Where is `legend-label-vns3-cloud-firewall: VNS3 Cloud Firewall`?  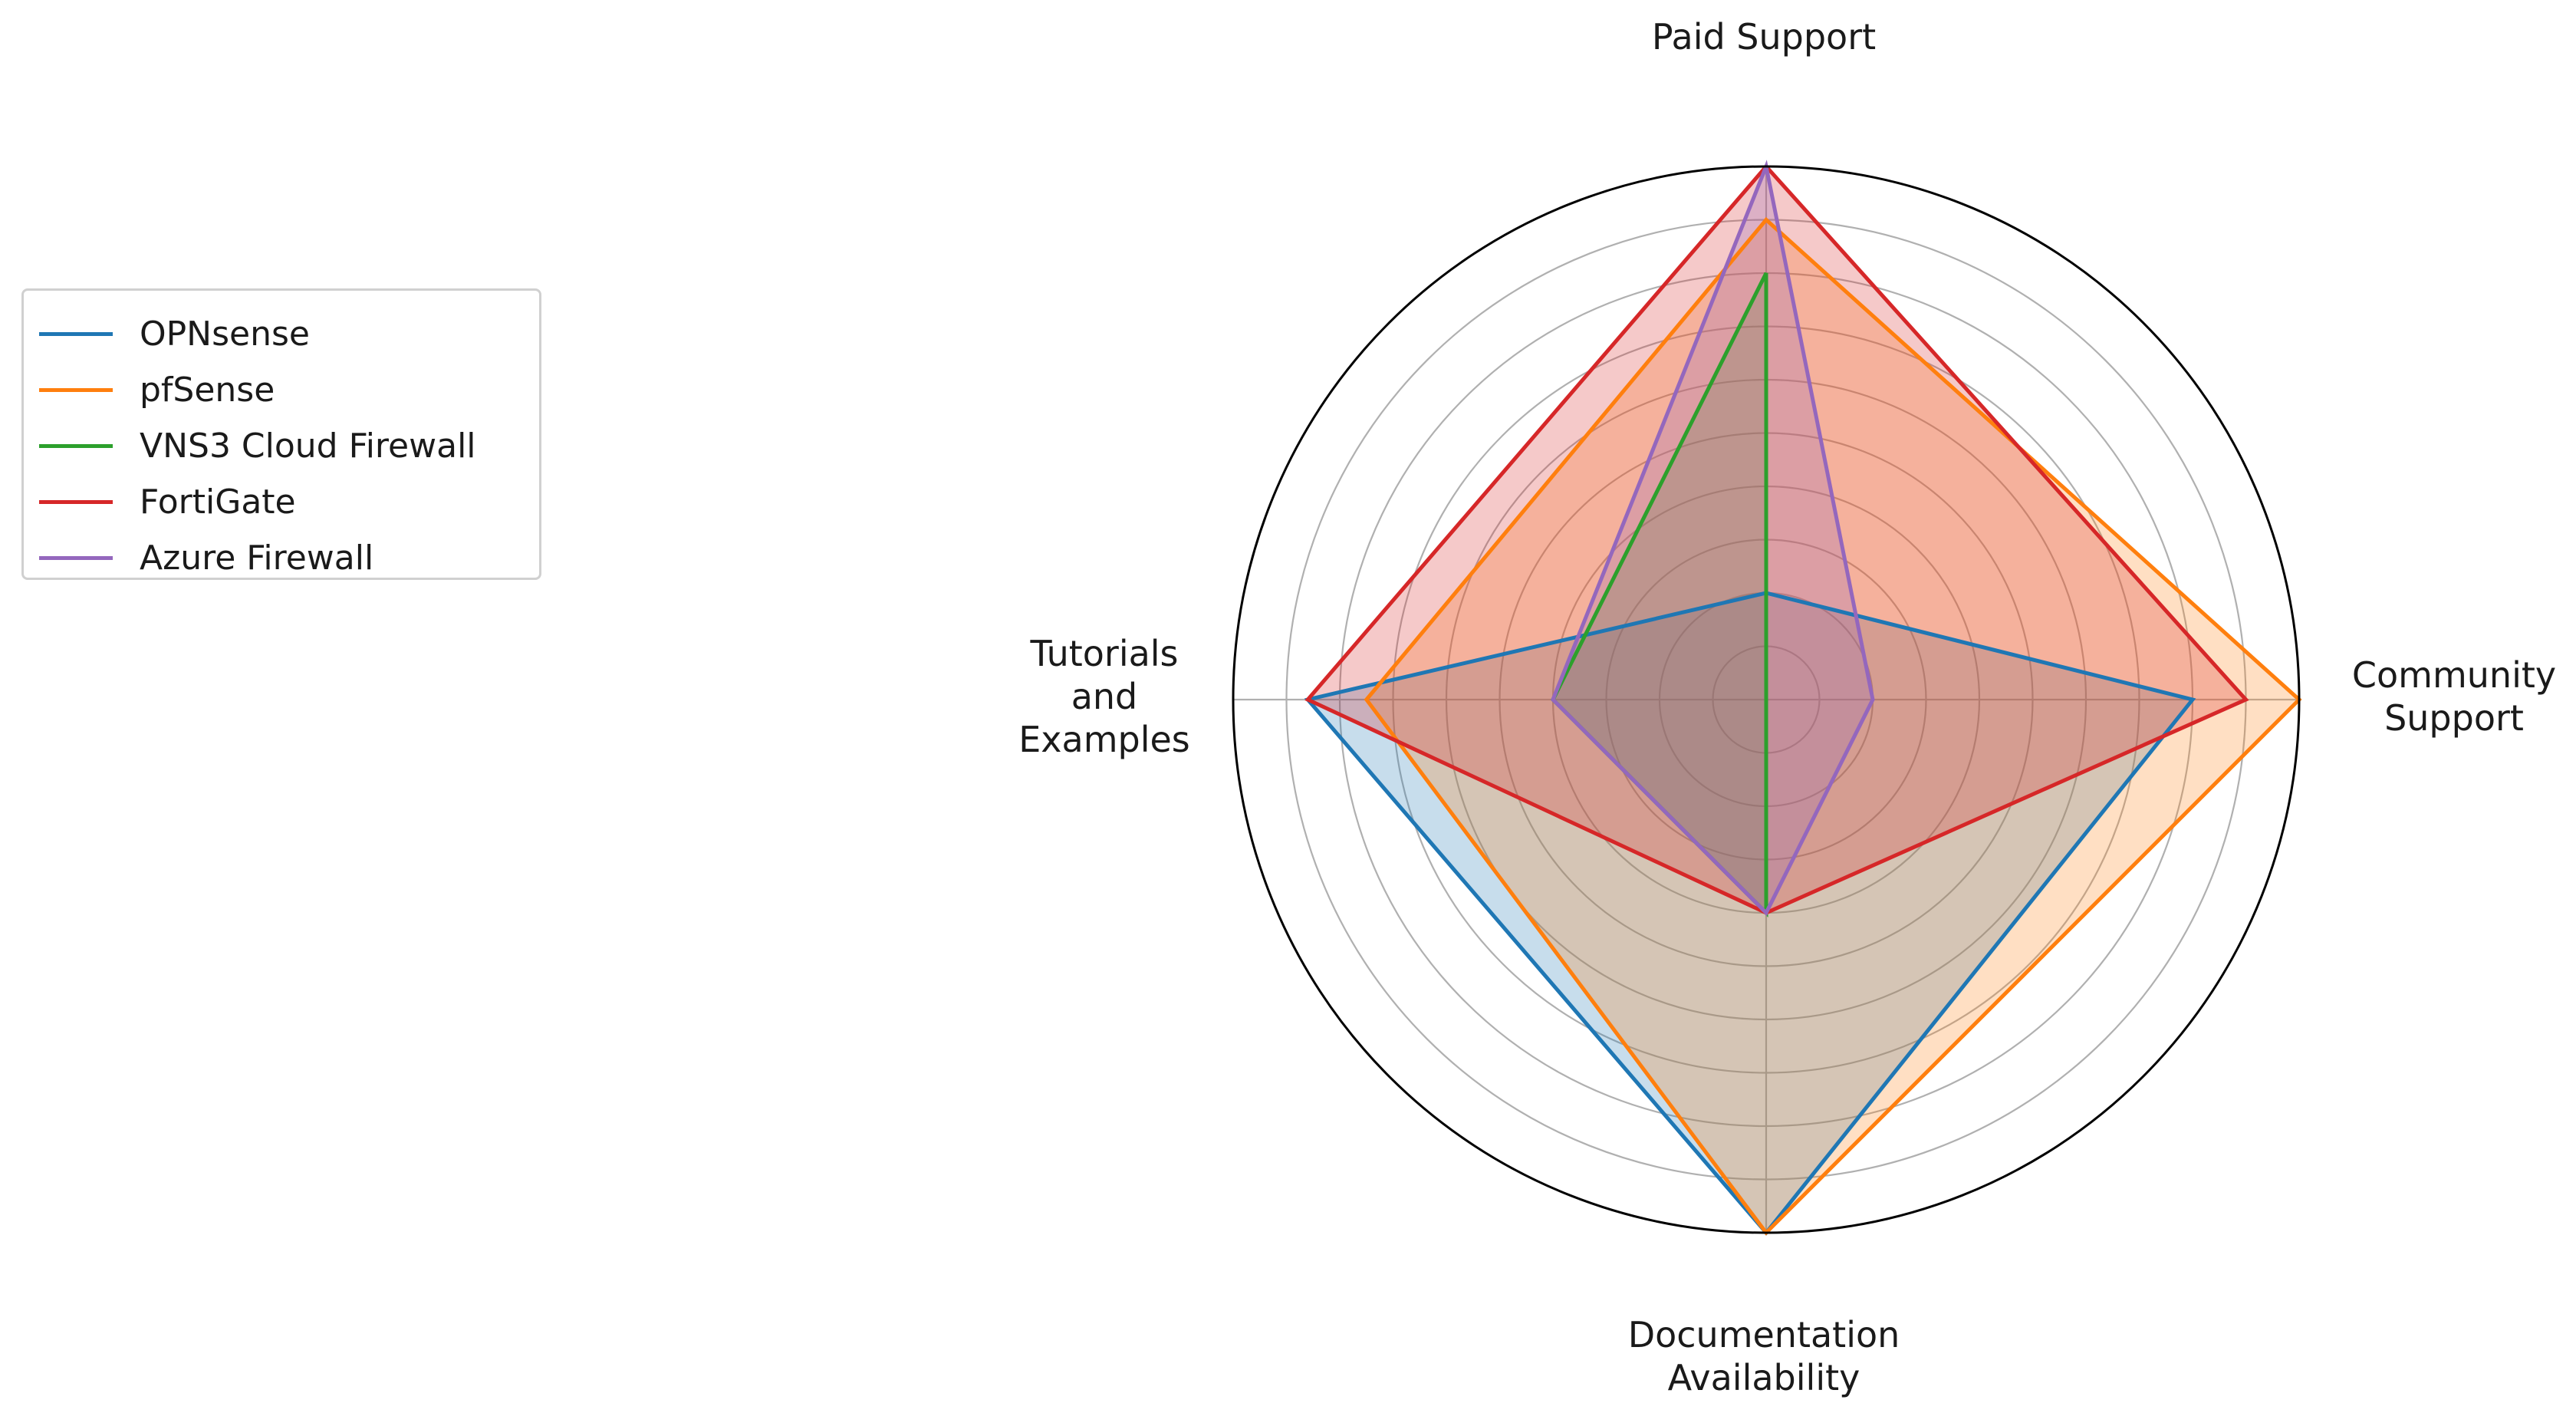
legend-label-vns3-cloud-firewall: VNS3 Cloud Firewall is located at coordinates (308, 446).